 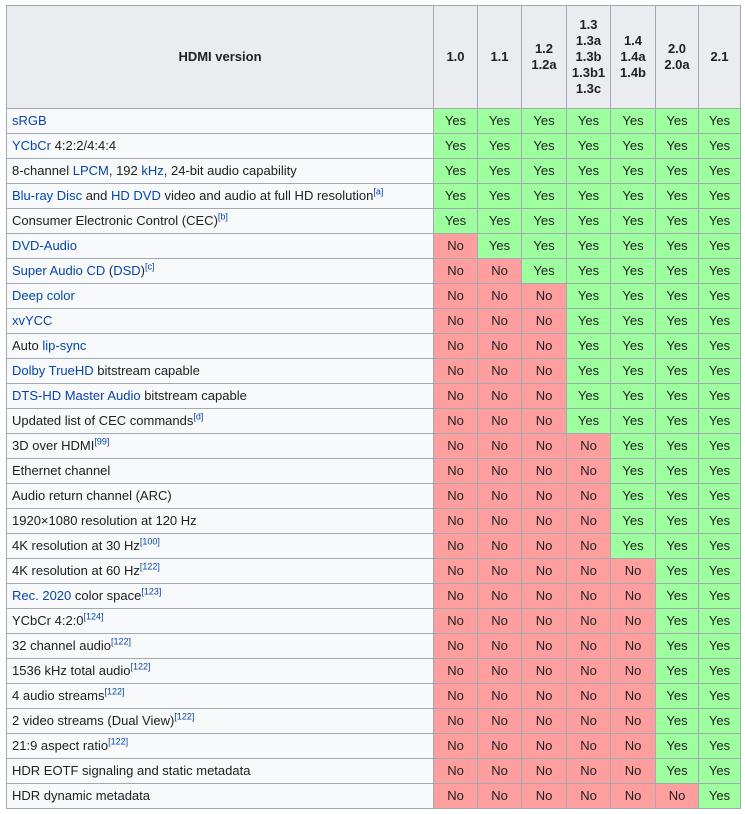 What do you see at coordinates (677, 48) in the screenshot?
I see `version-label: 2.0` at bounding box center [677, 48].